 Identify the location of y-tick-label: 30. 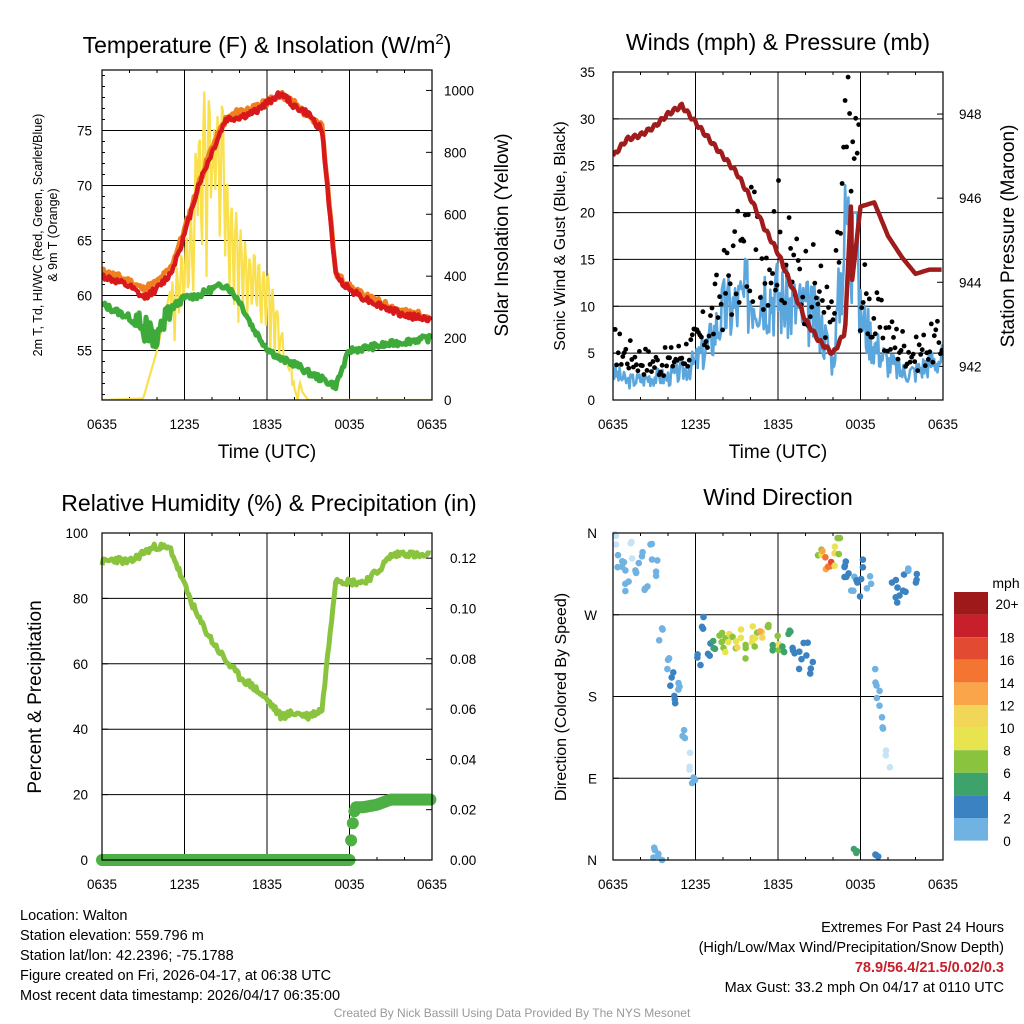
(587, 119).